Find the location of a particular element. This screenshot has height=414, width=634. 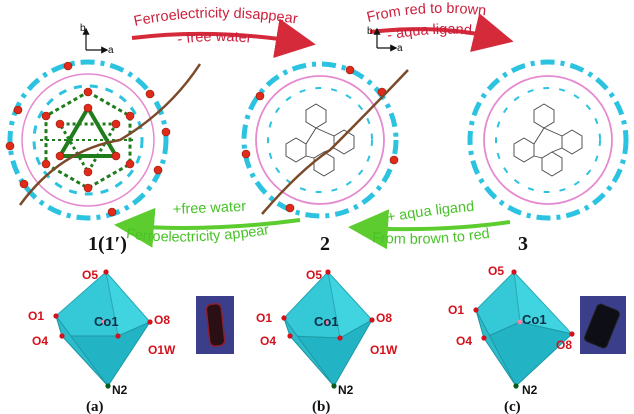

crystal-photo-red is located at coordinates (215, 325).